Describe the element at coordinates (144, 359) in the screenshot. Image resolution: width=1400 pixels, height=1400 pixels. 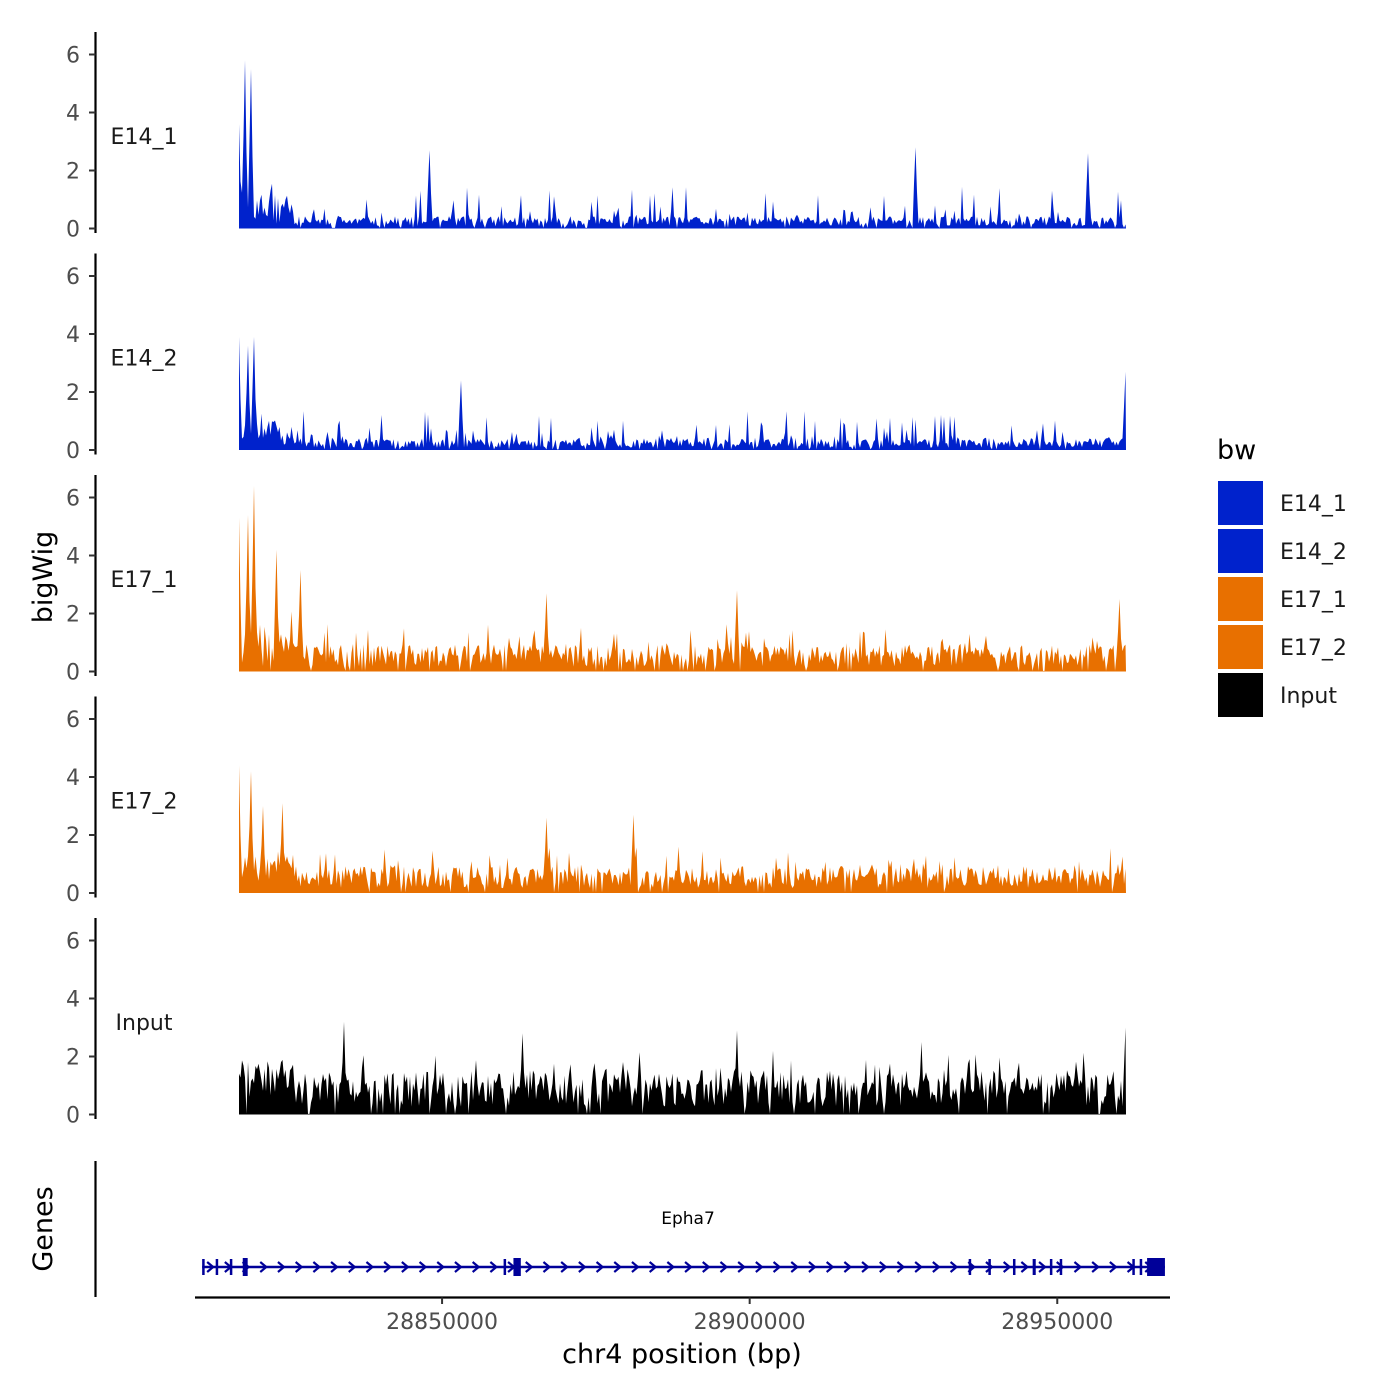
I see `track-label-E14_2: E14_2` at that location.